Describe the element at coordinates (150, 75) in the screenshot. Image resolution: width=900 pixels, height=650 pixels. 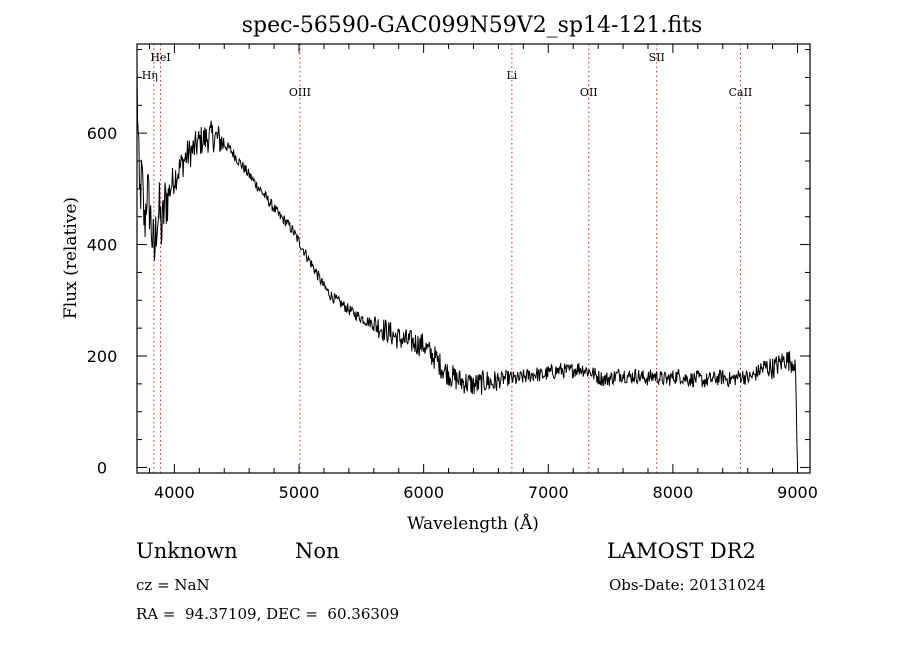
I see `emission-line-label: Hη` at that location.